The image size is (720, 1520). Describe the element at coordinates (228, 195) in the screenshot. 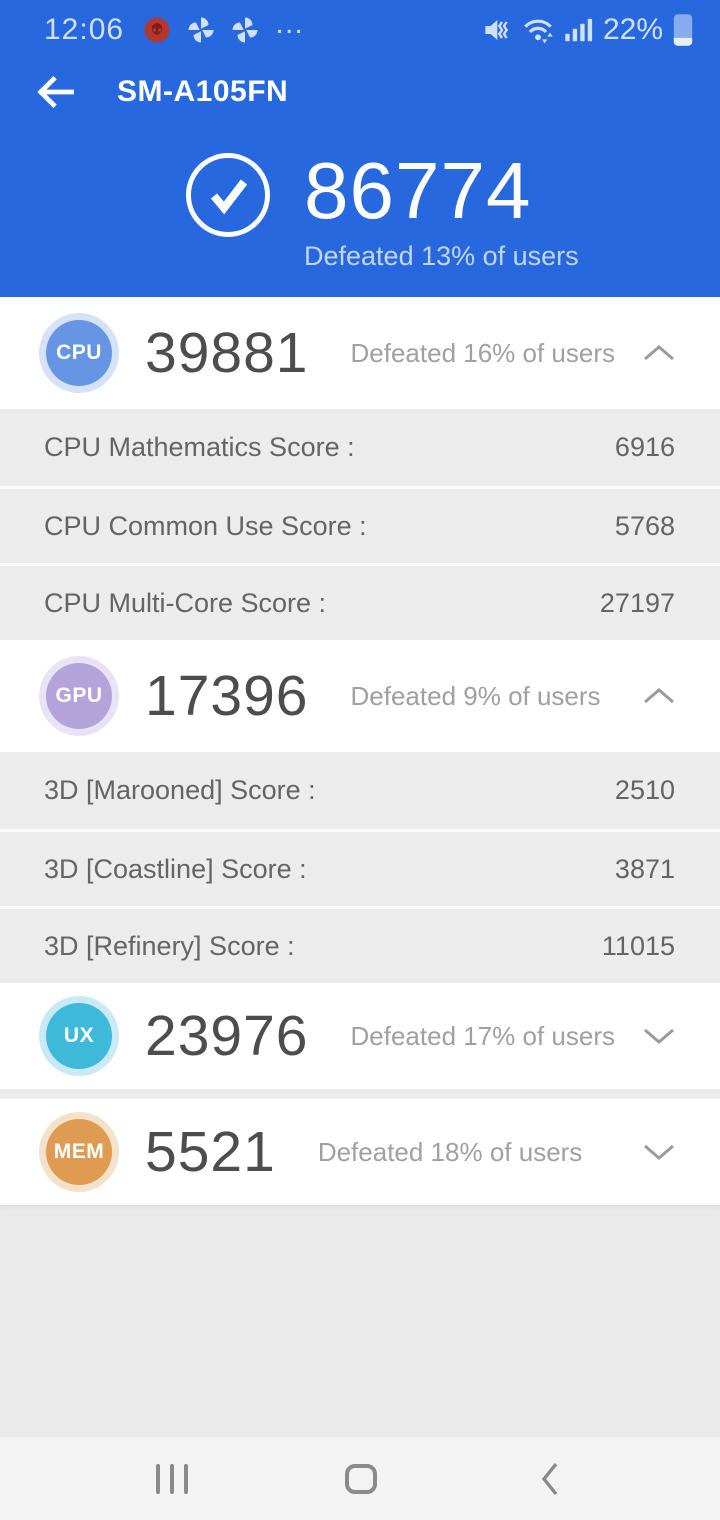

I see `check-circle-icon` at that location.